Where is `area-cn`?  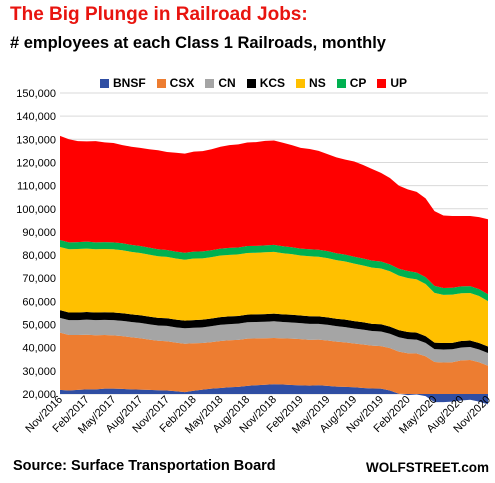 area-cn is located at coordinates (274, 341).